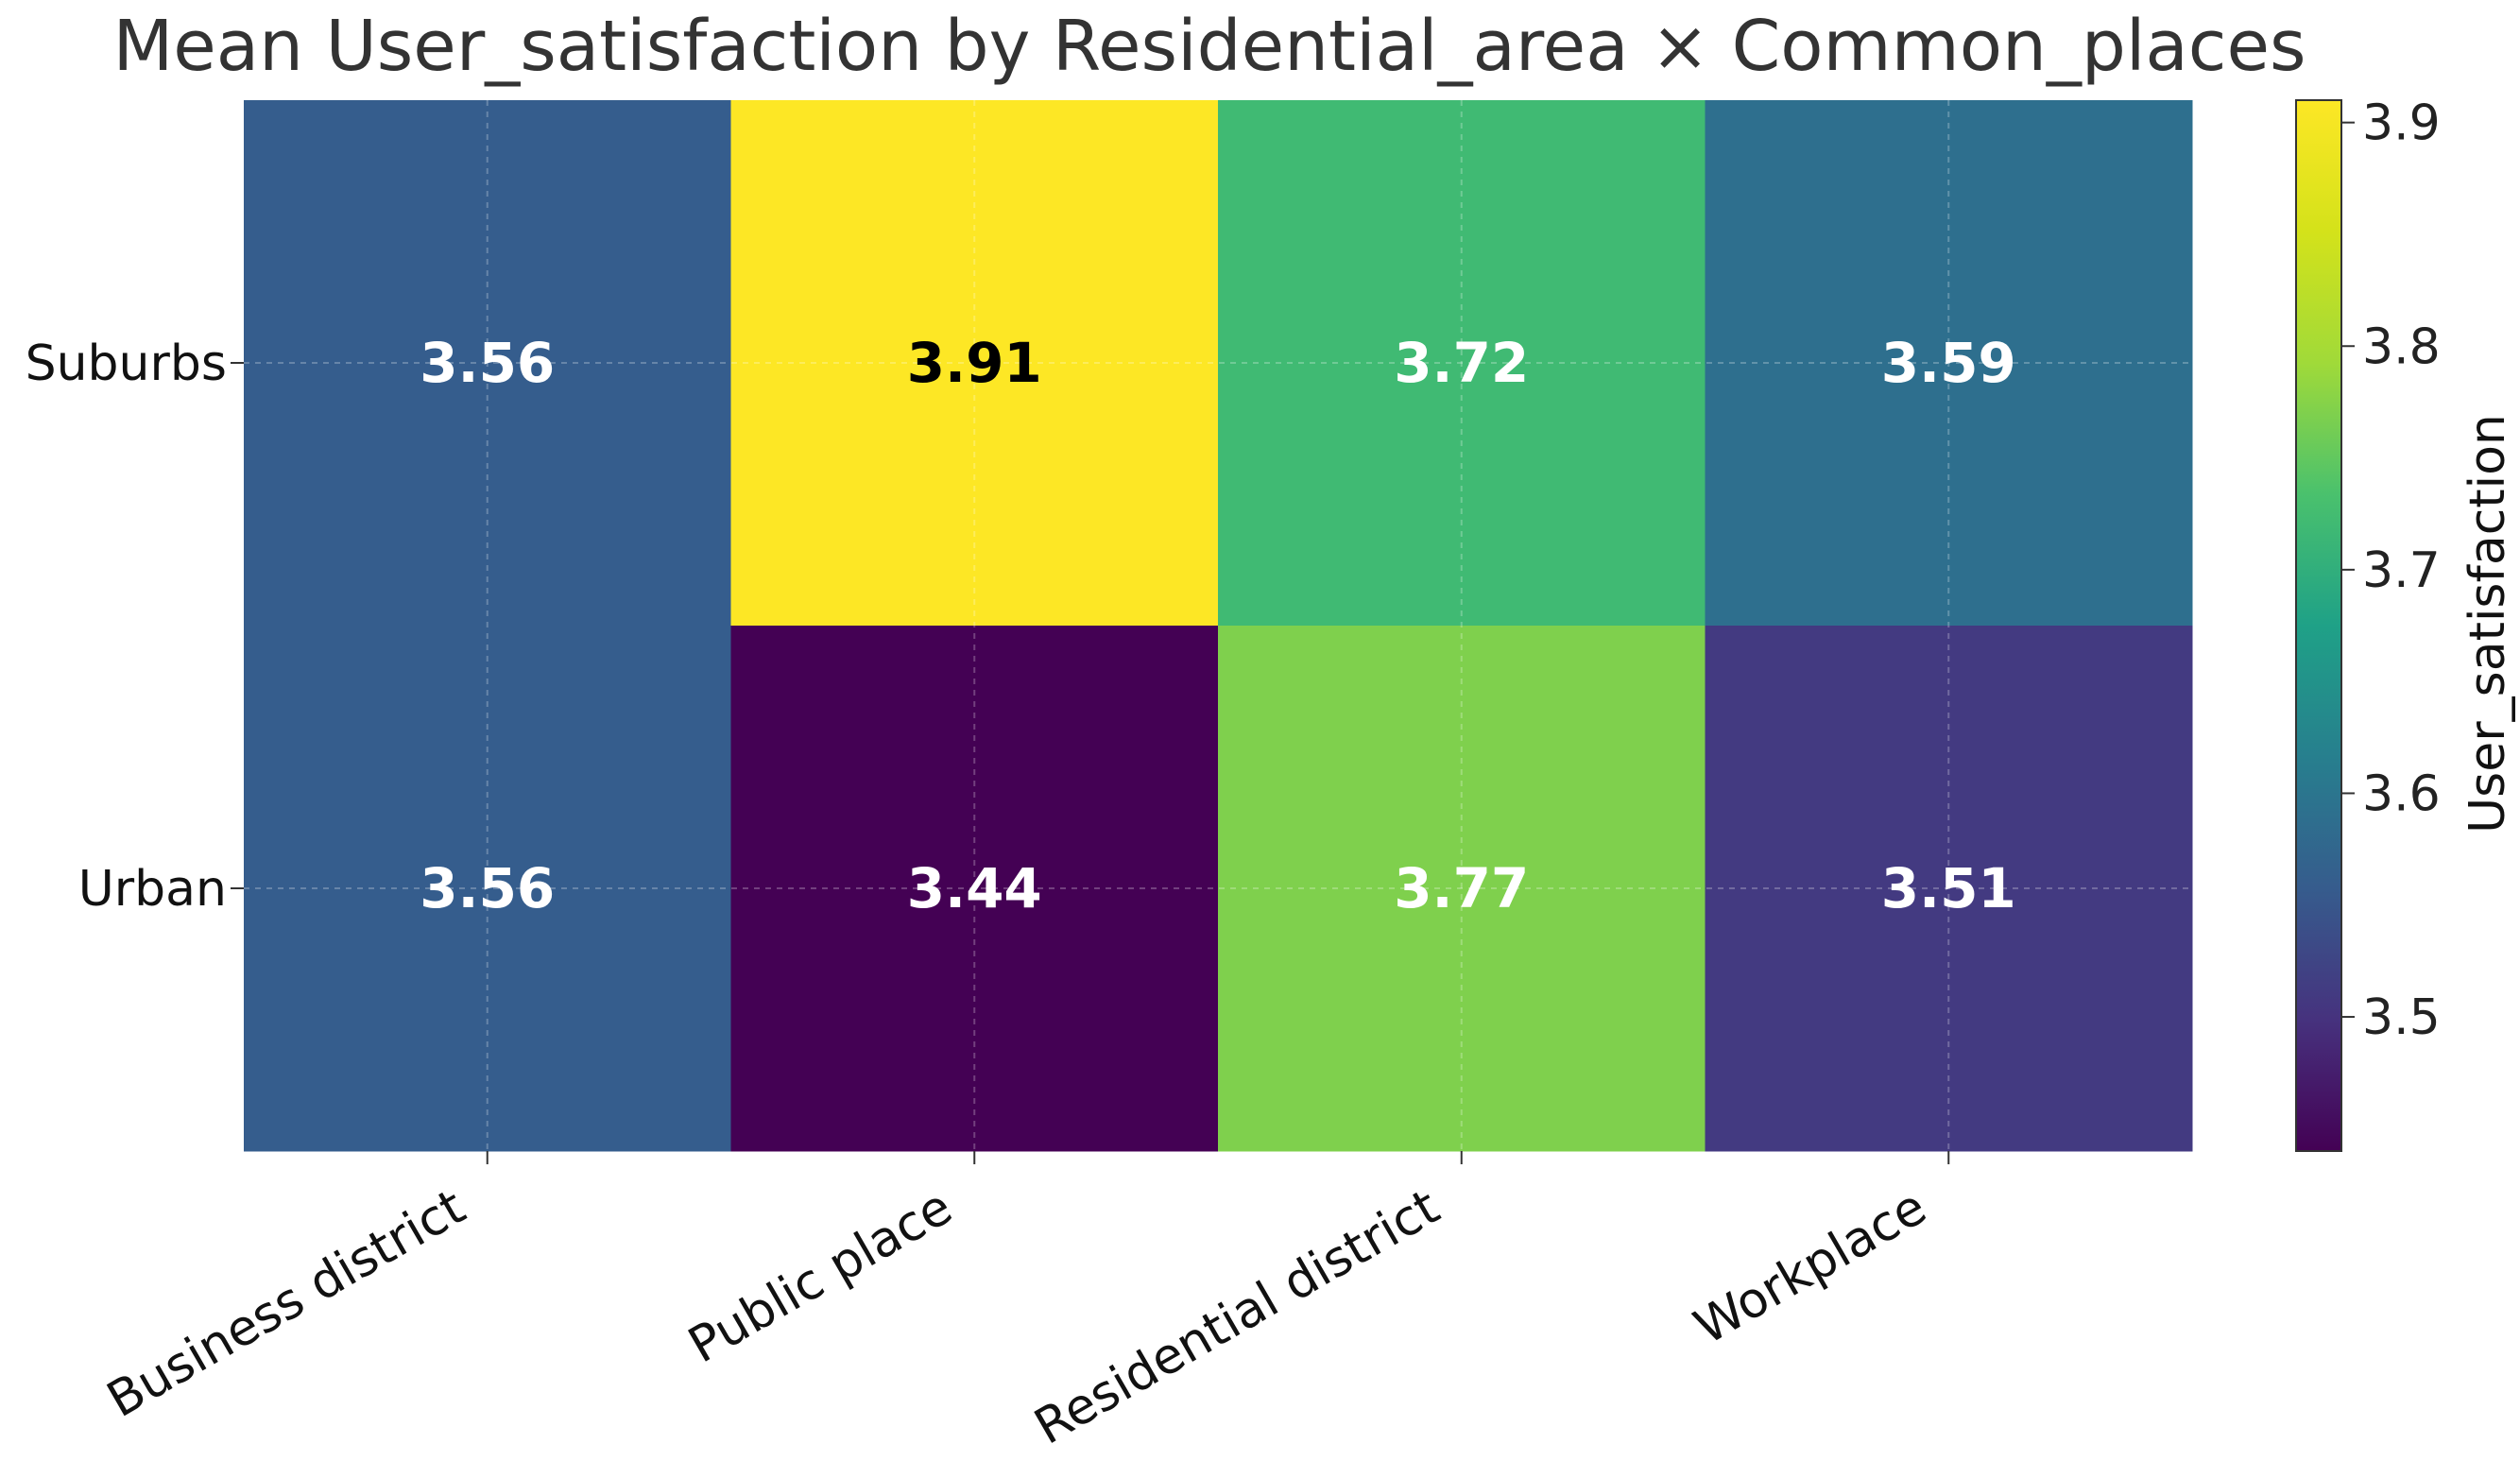 The height and width of the screenshot is (1461, 2520). I want to click on x-tick-label: Public place, so click(820, 1276).